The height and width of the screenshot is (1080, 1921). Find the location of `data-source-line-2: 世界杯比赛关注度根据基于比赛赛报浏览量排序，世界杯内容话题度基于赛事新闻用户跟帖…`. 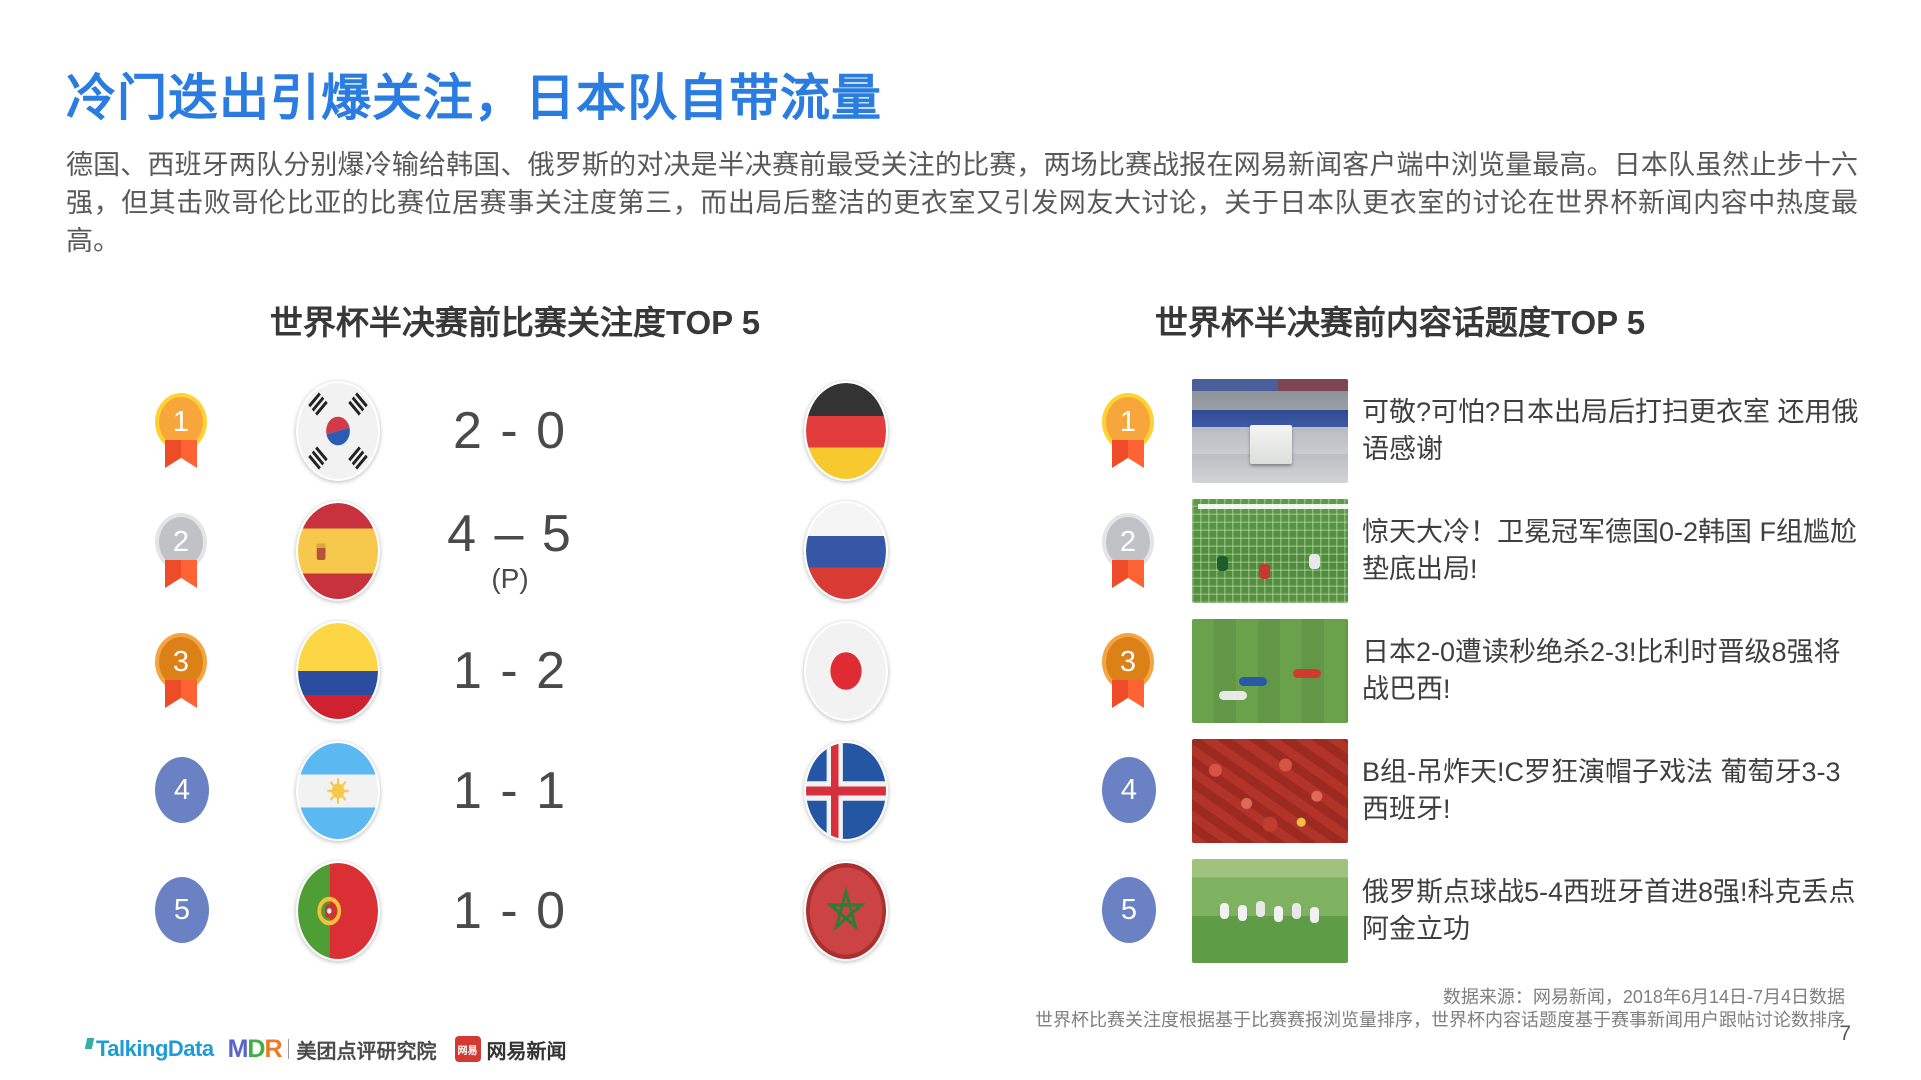

data-source-line-2: 世界杯比赛关注度根据基于比赛赛报浏览量排序，世界杯内容话题度基于赛事新闻用户跟帖… is located at coordinates (1440, 1020).